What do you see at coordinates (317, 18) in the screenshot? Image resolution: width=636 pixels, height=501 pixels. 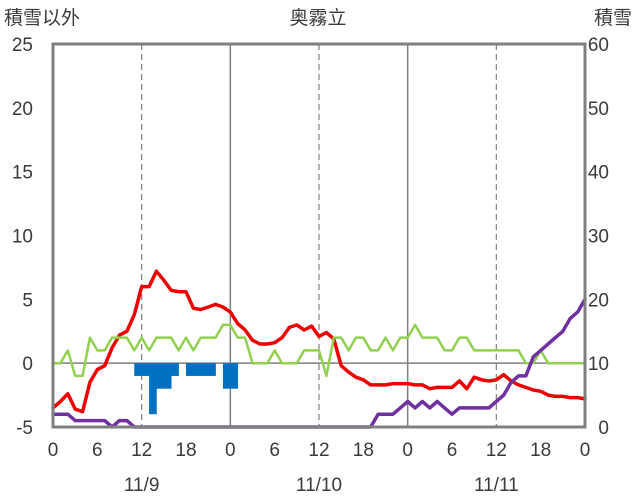 I see `chart-title: 奥霧立` at bounding box center [317, 18].